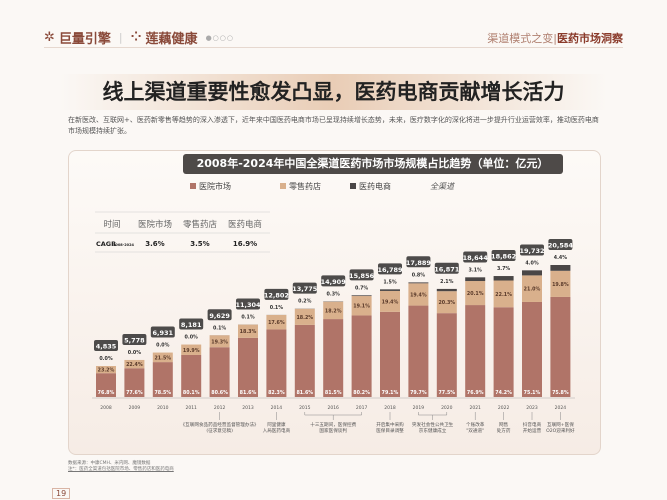 The height and width of the screenshot is (500, 667). What do you see at coordinates (419, 408) in the screenshot?
I see `x-tick-label: 2019` at bounding box center [419, 408].